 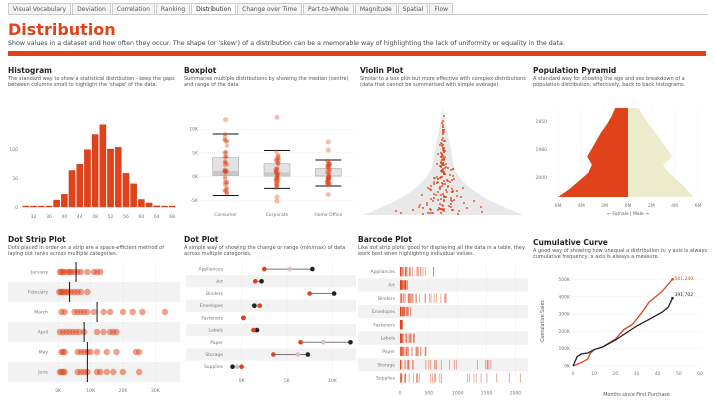 I want to click on x-tick-label: 10K, so click(x=333, y=381).